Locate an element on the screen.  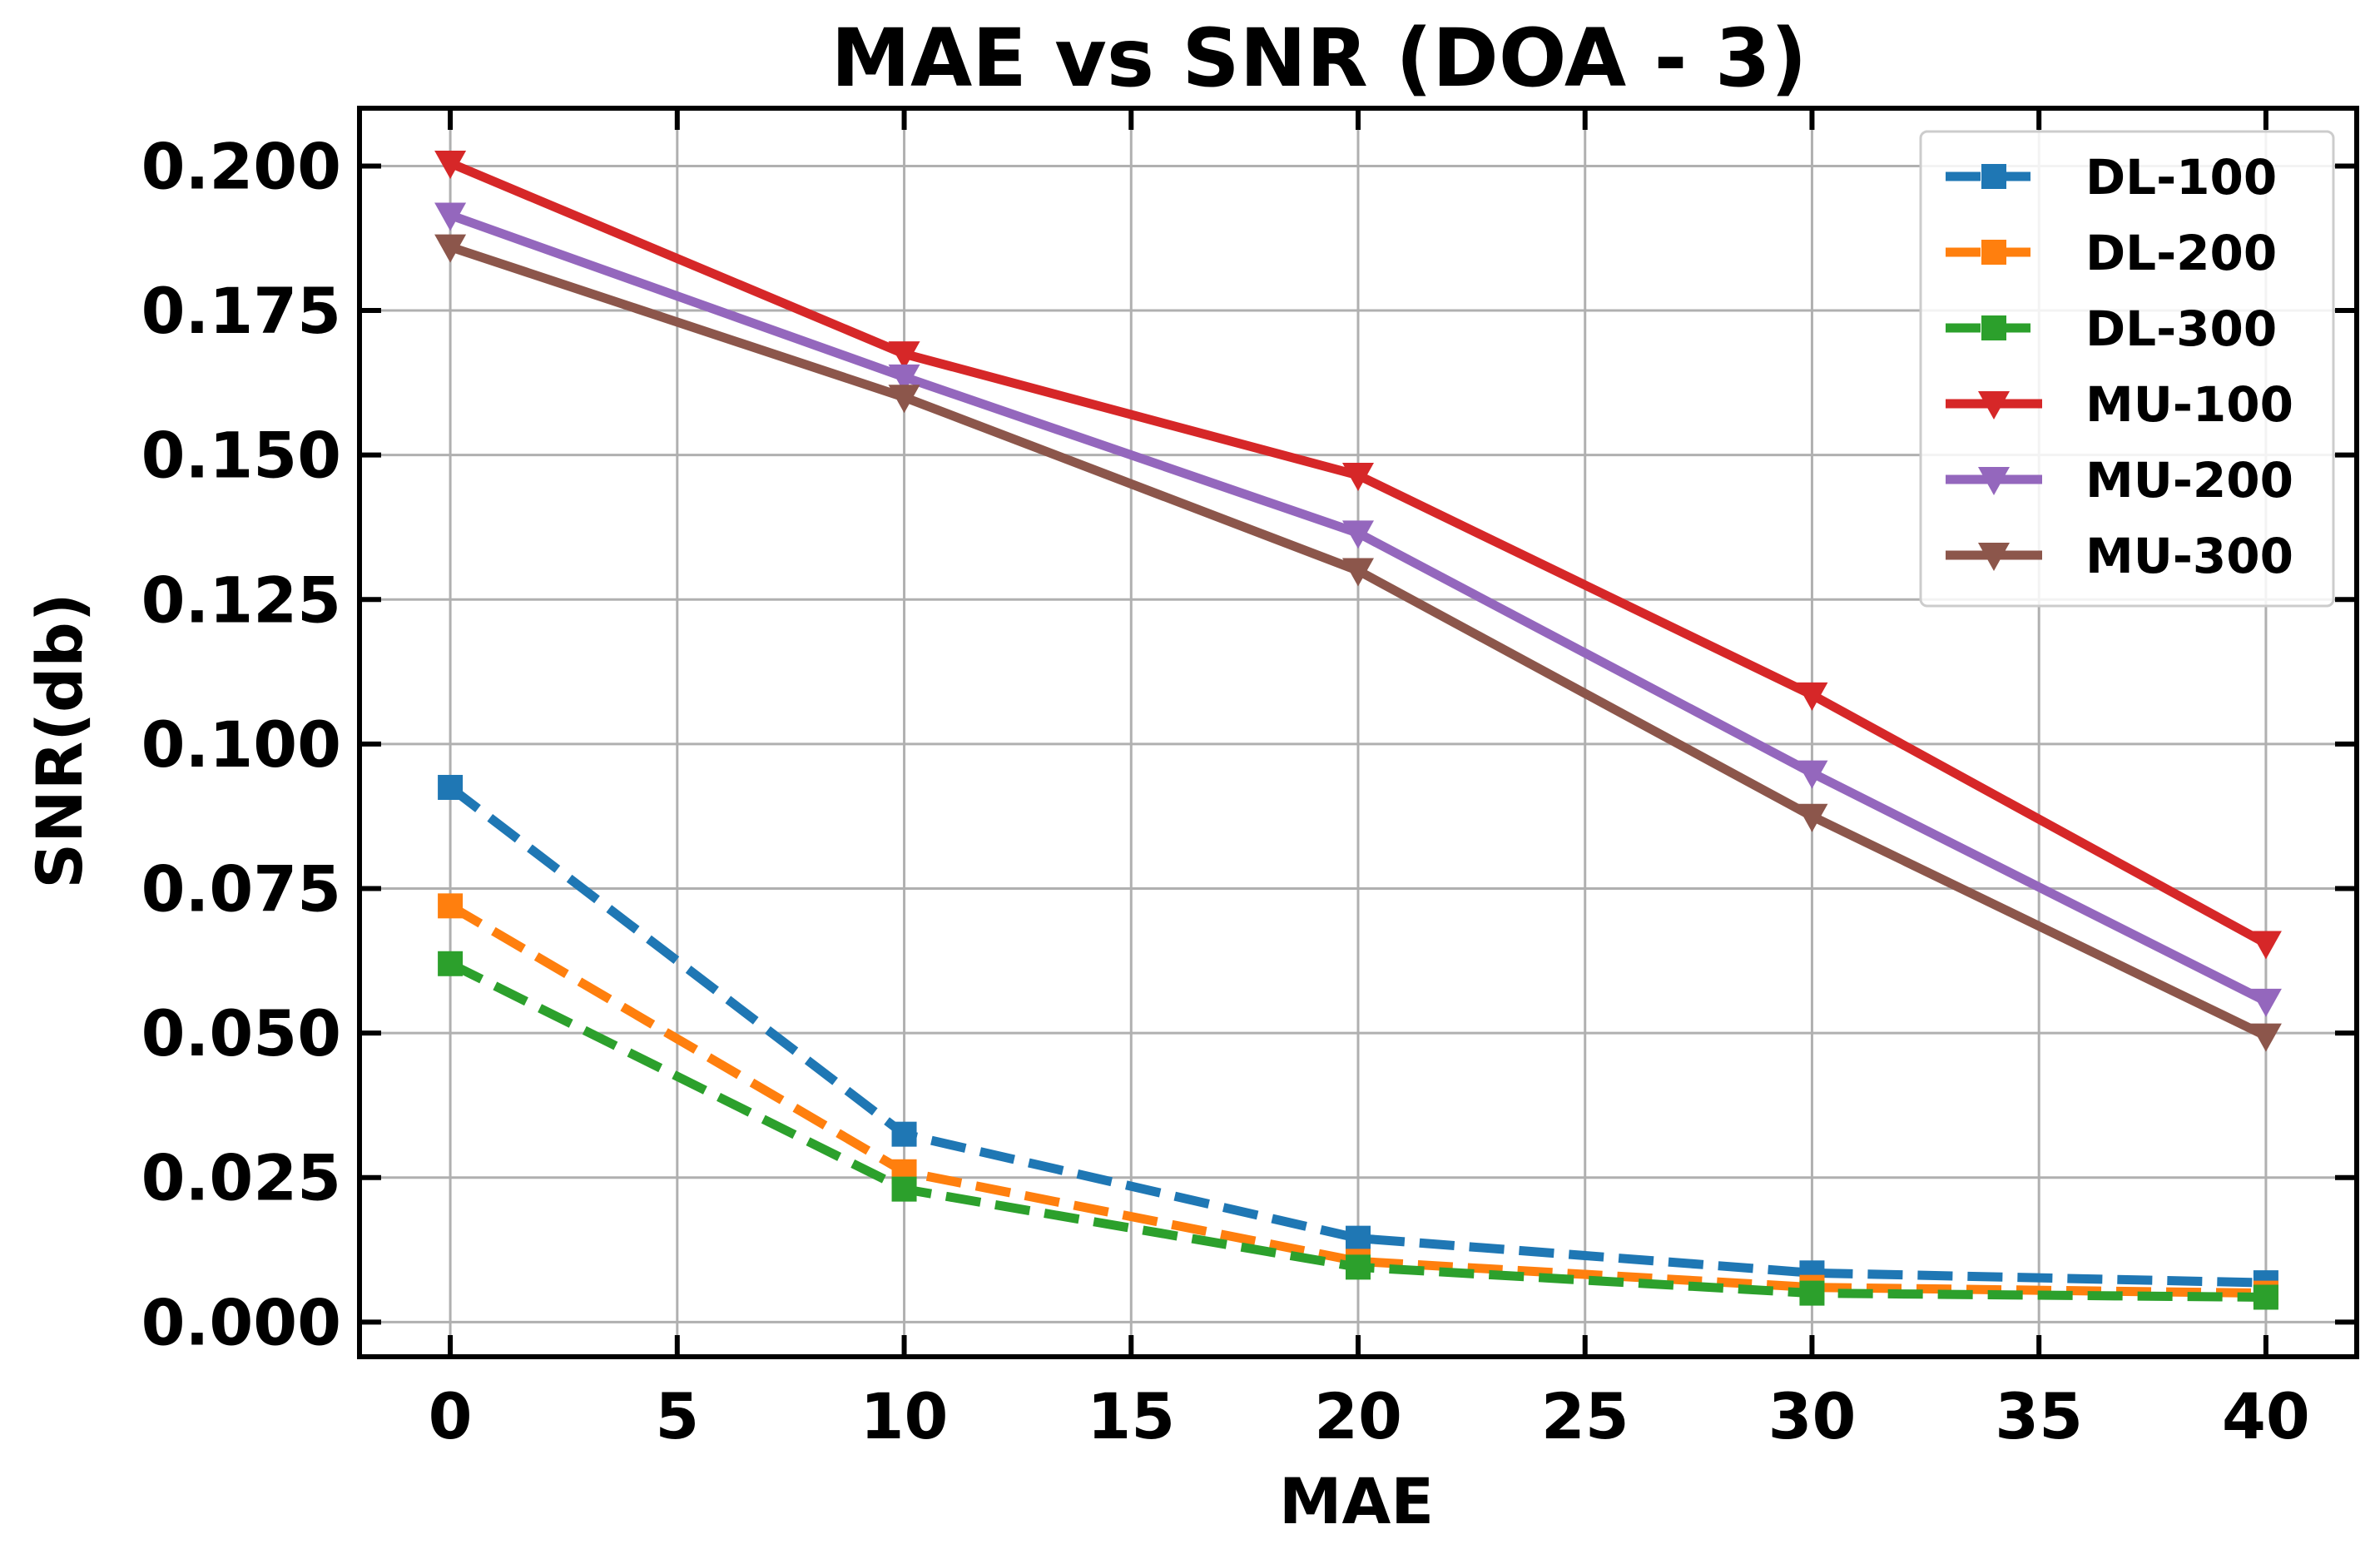
legend-entry-dl-300: DL-300 is located at coordinates (2111, 328).